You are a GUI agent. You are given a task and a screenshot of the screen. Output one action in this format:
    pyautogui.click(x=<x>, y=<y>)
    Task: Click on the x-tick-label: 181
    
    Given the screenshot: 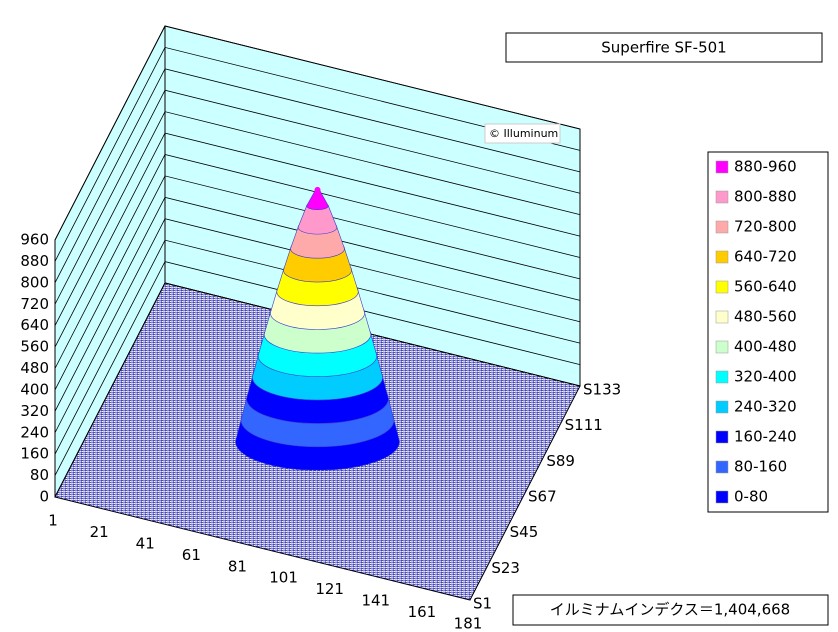 What is the action you would take?
    pyautogui.click(x=468, y=623)
    